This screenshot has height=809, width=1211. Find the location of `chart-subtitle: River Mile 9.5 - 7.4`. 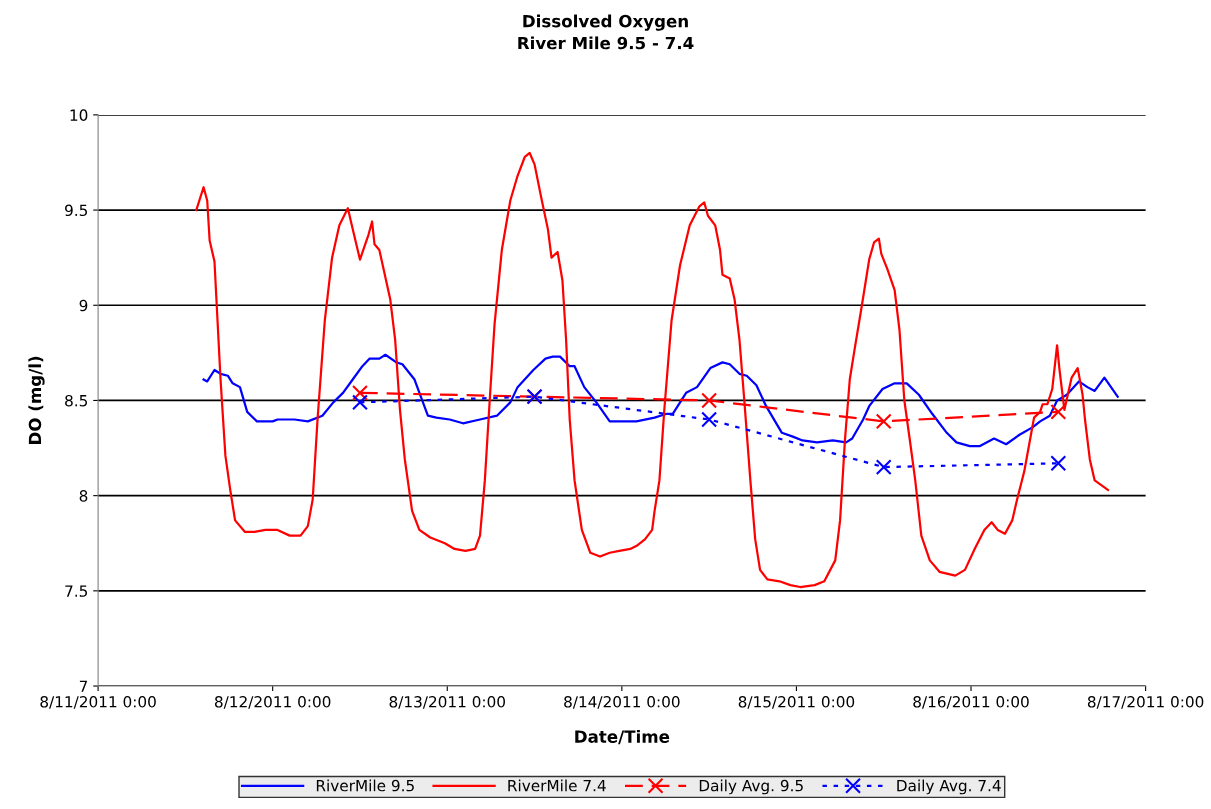

chart-subtitle: River Mile 9.5 - 7.4 is located at coordinates (606, 43).